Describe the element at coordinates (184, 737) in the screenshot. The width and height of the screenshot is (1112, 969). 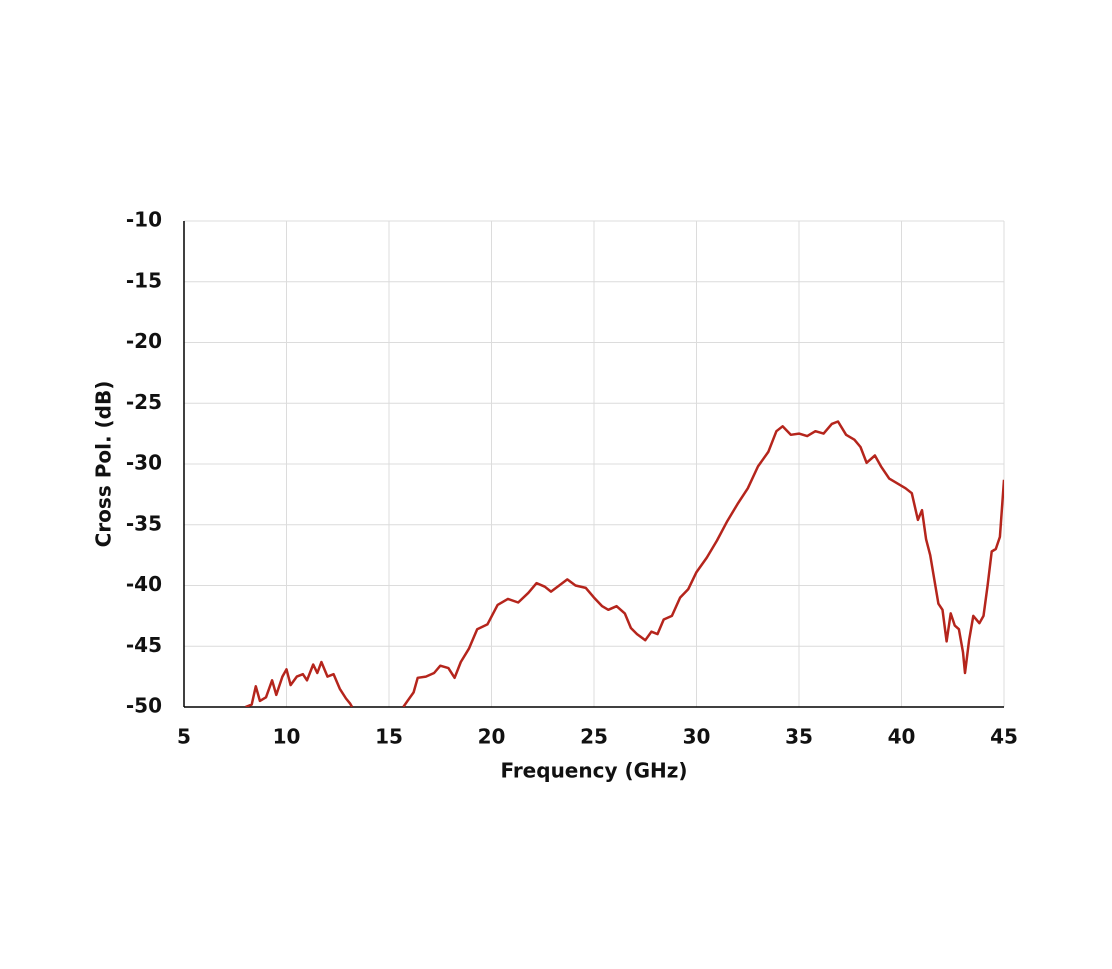
I see `x-tick-label: 5` at that location.